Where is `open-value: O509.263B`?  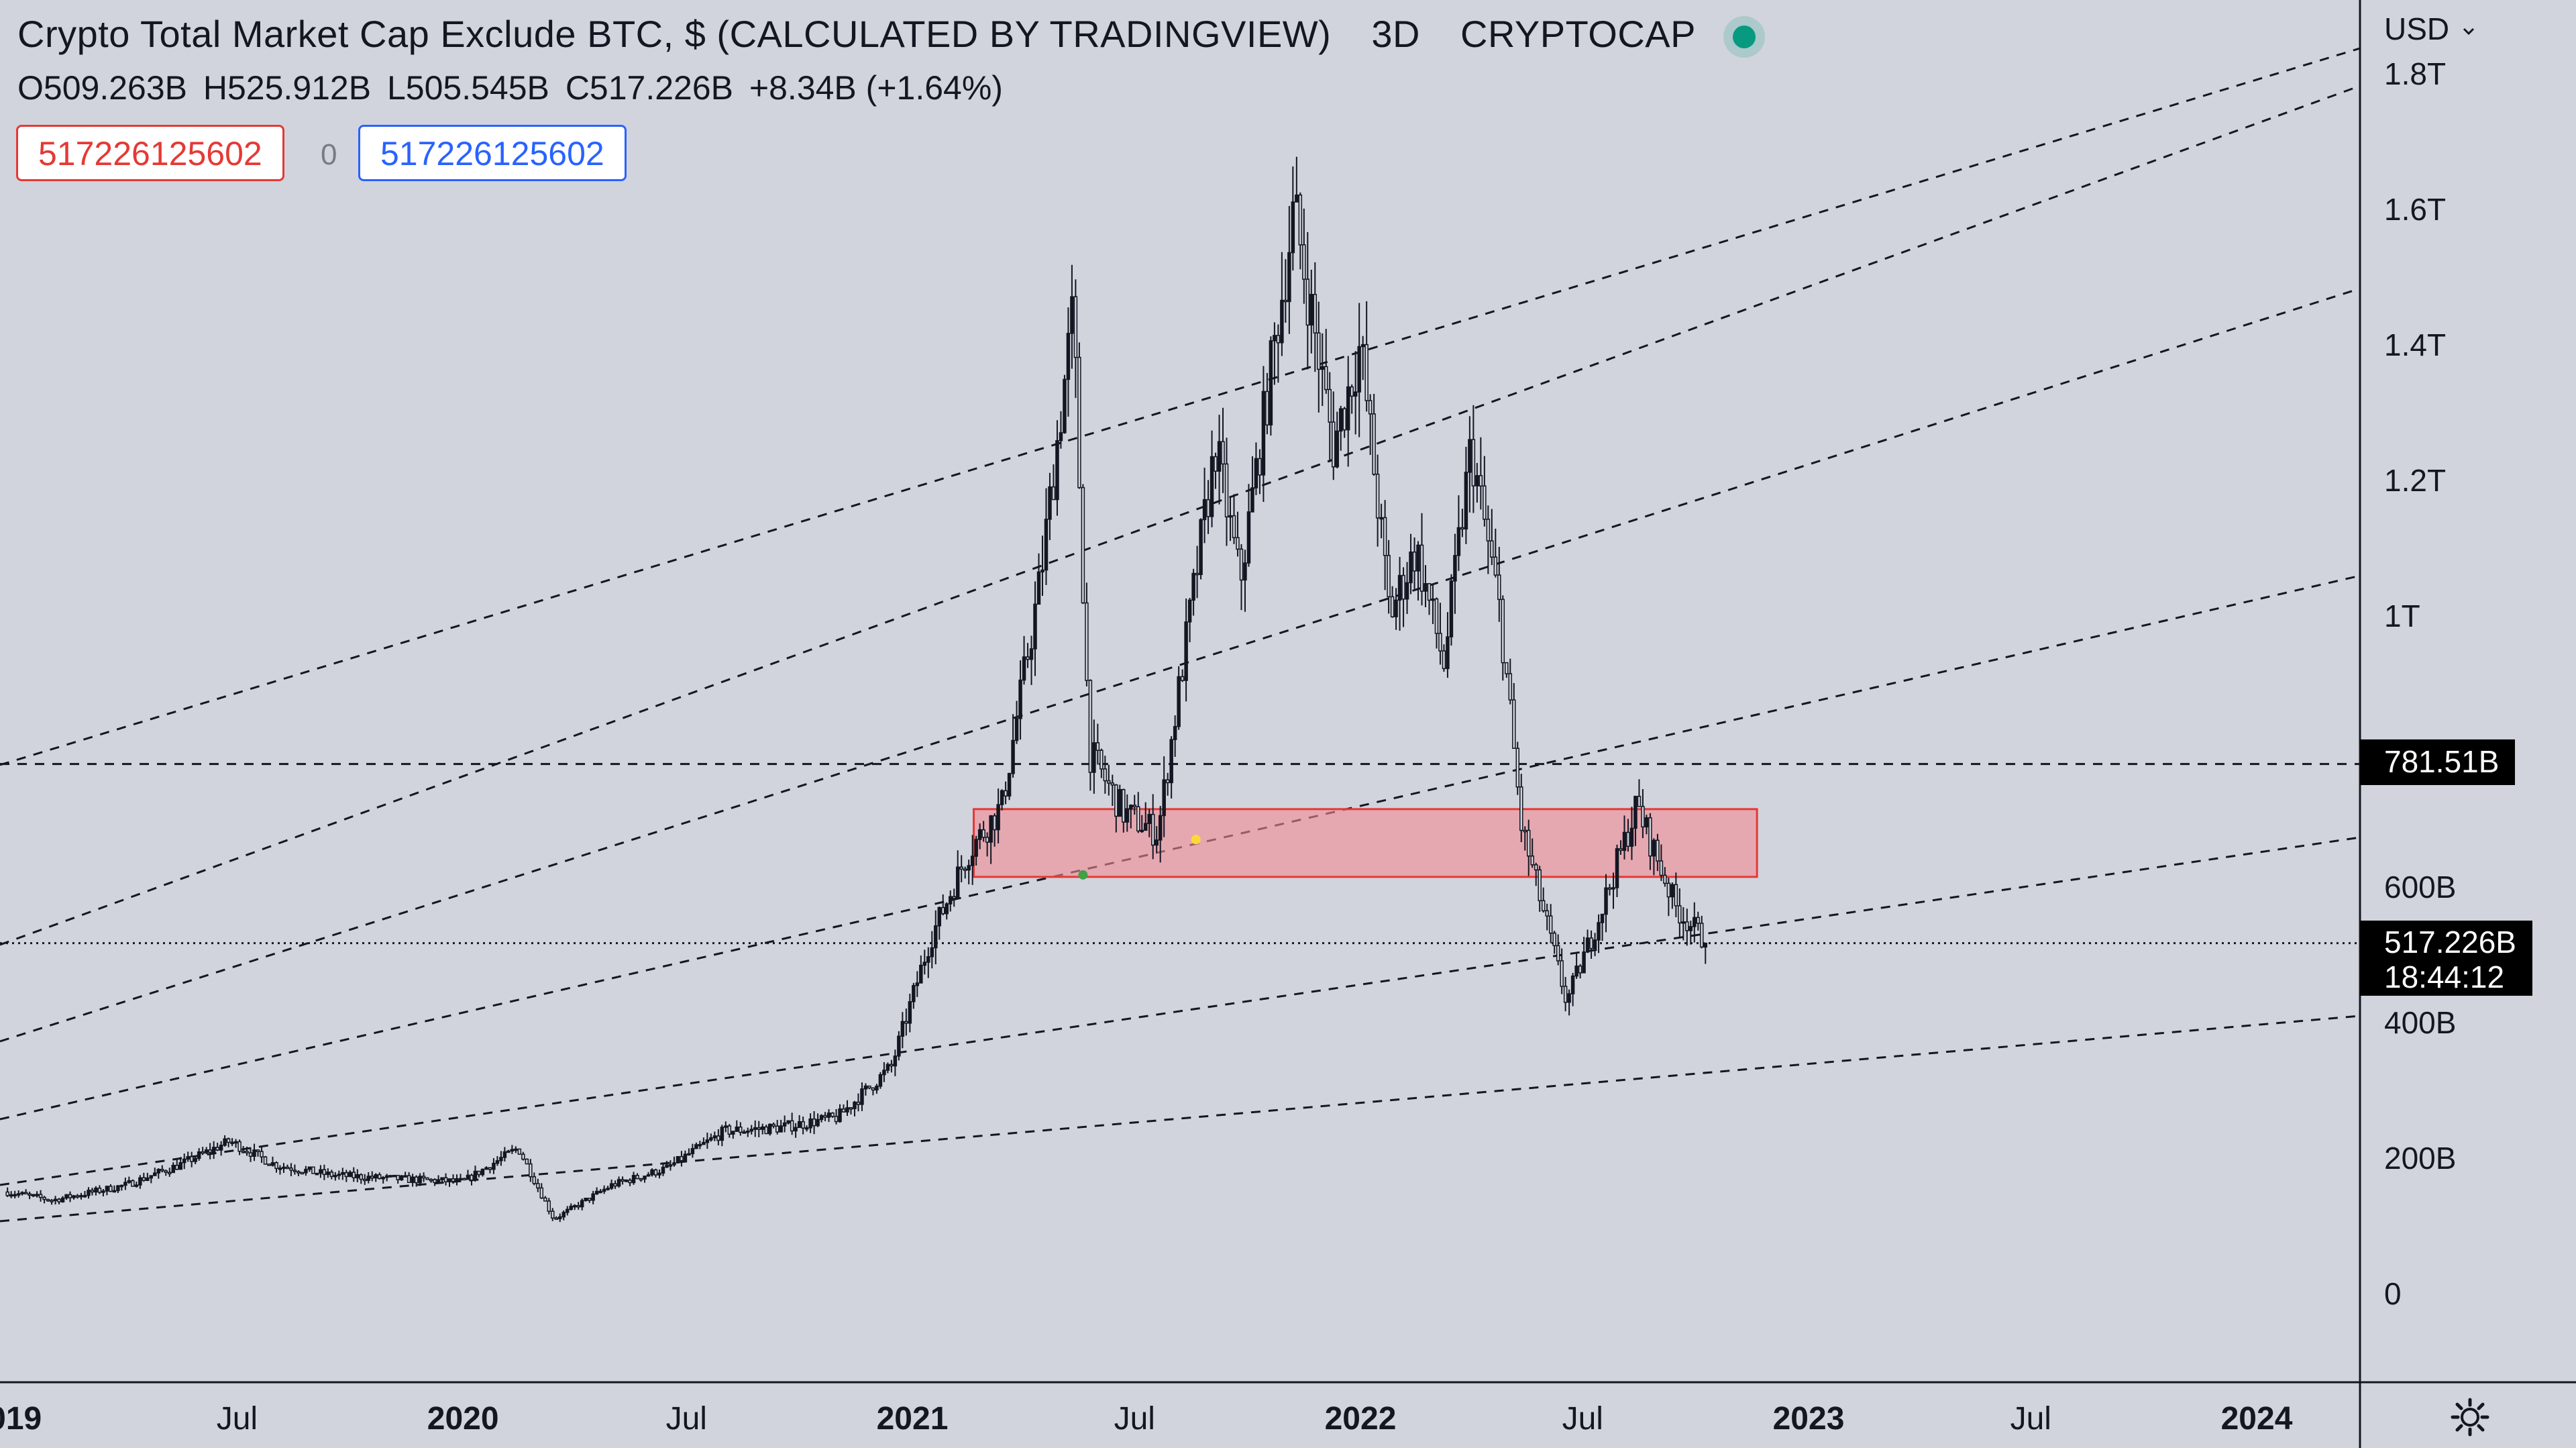 open-value: O509.263B is located at coordinates (102, 88).